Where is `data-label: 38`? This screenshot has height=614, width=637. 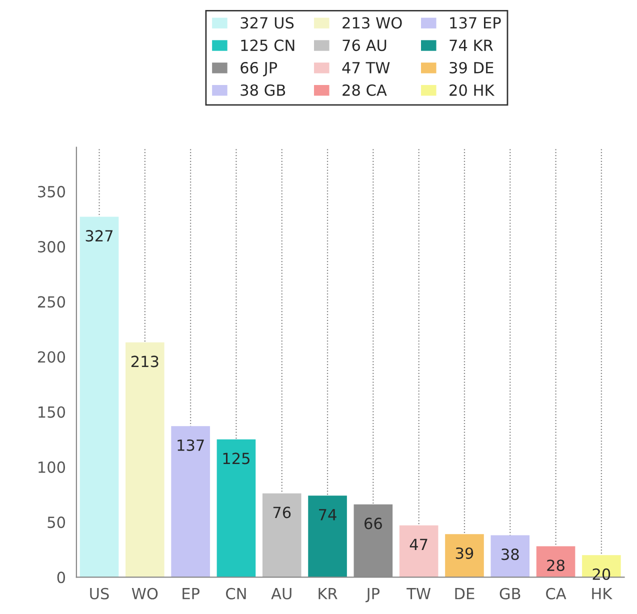 data-label: 38 is located at coordinates (510, 554).